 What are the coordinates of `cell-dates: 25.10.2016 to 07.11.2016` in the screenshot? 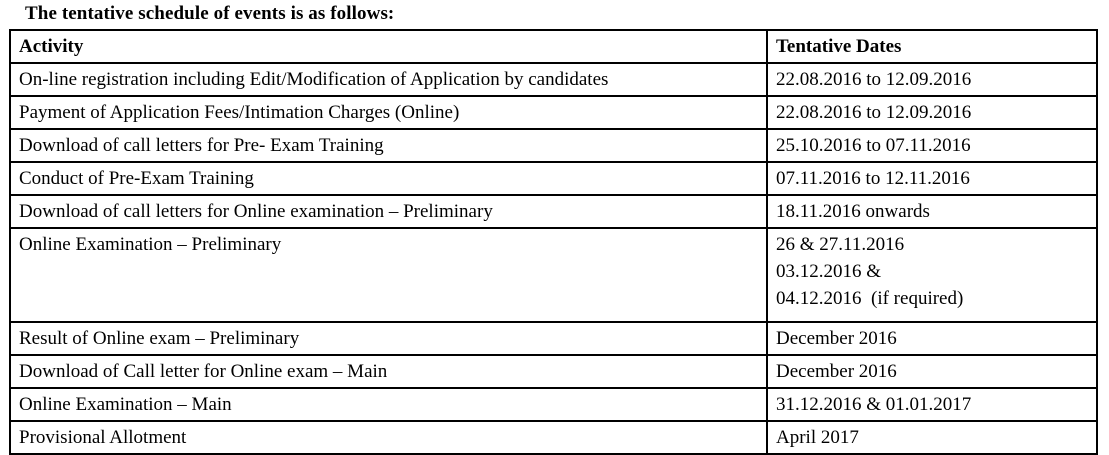 It's located at (932, 145).